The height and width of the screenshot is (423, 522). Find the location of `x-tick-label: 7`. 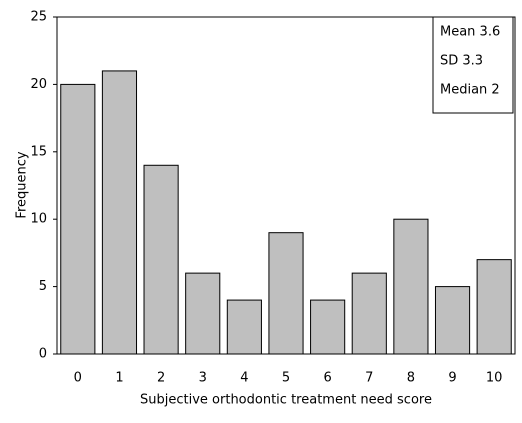

x-tick-label: 7 is located at coordinates (369, 378).